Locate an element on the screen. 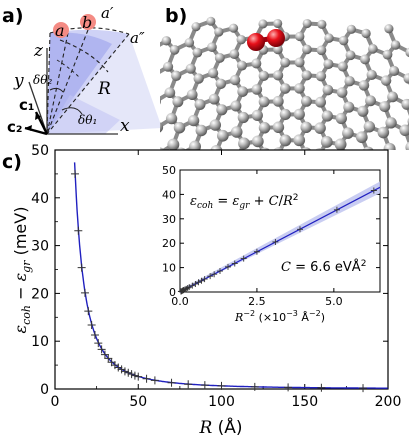 The width and height of the screenshot is (409, 444). panel-b-label: b) is located at coordinates (176, 16).